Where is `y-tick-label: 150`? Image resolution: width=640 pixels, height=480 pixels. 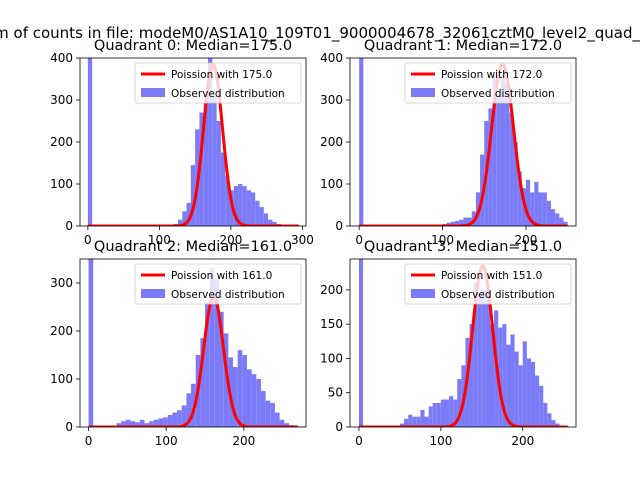 y-tick-label: 150 is located at coordinates (331, 324).